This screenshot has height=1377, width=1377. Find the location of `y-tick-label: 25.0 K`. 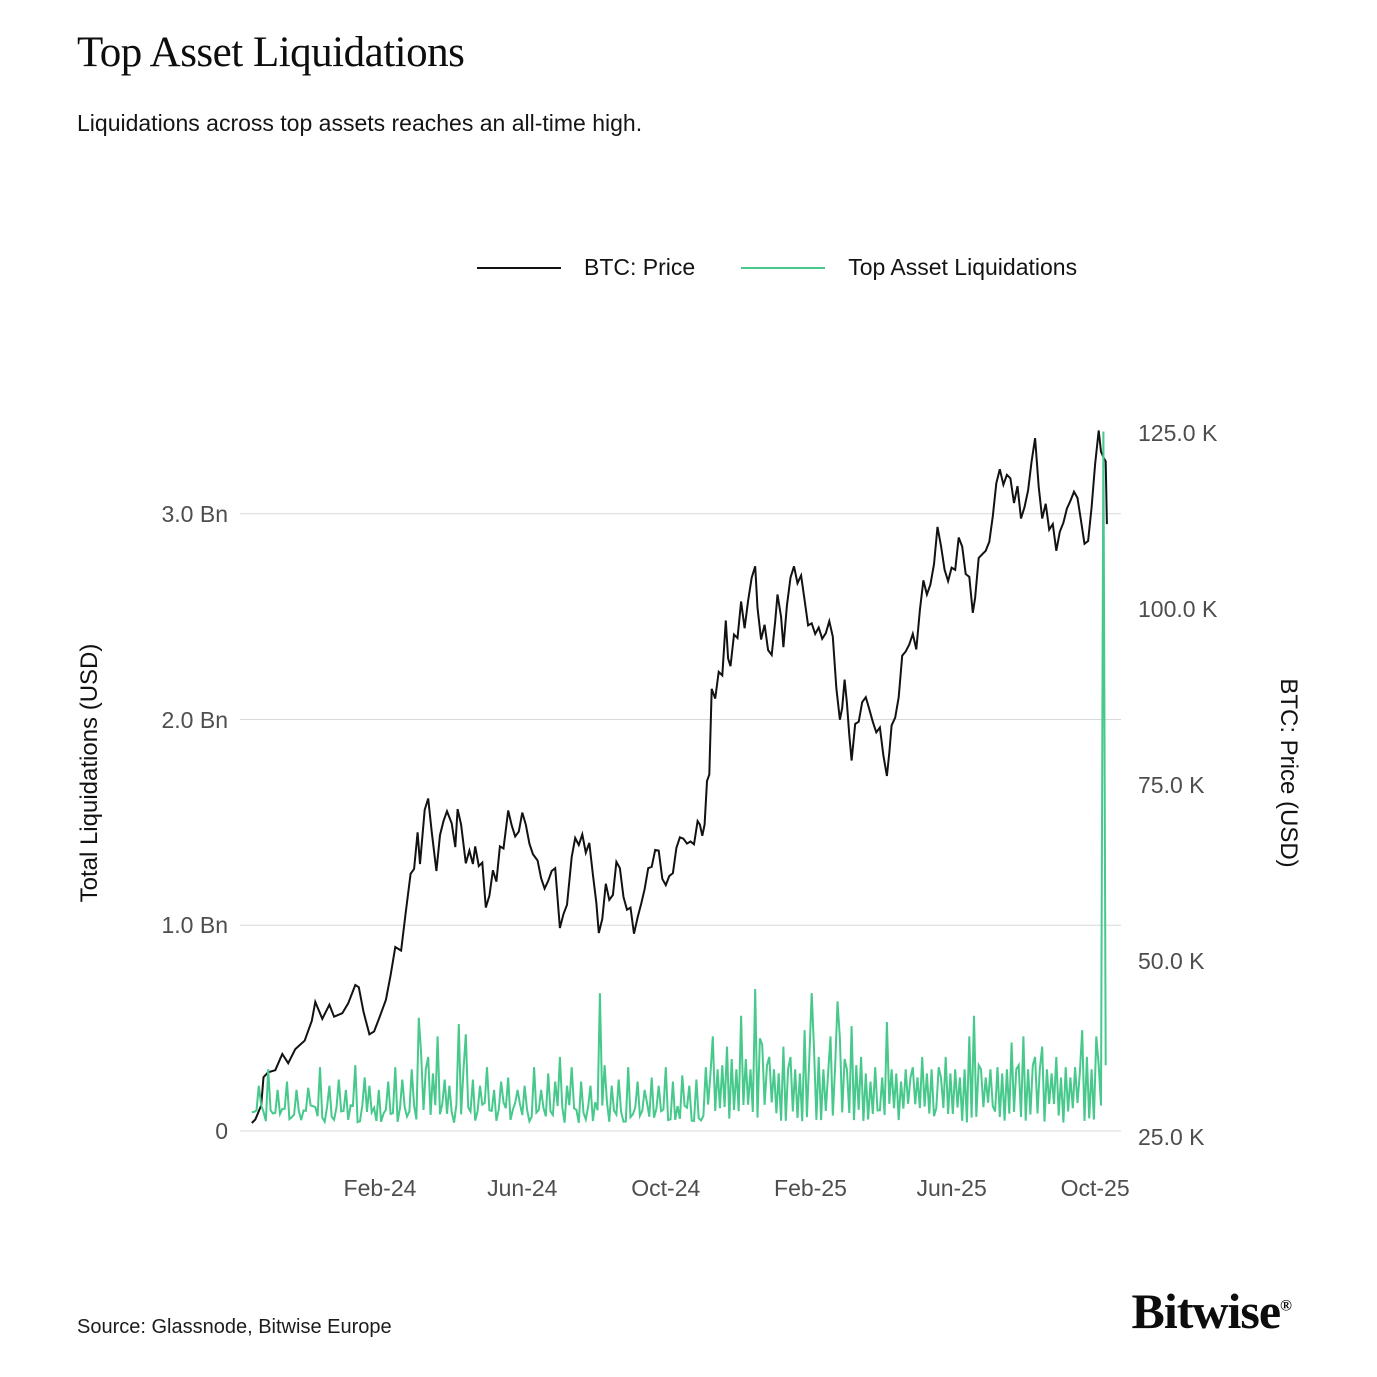

y-tick-label: 25.0 K is located at coordinates (1171, 1137).